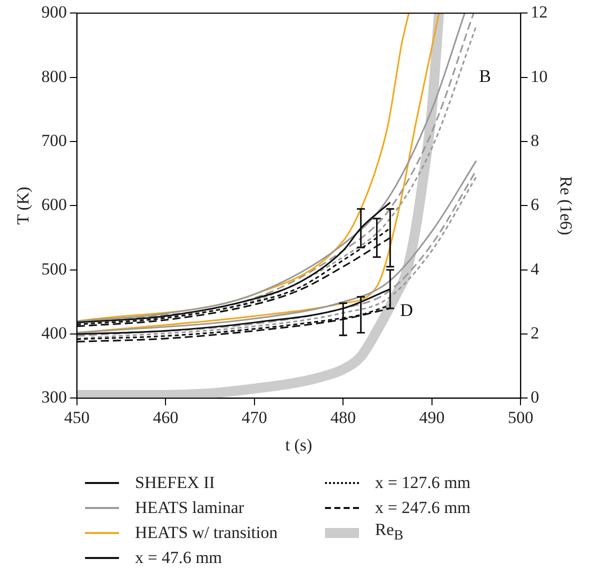  Describe the element at coordinates (54, 268) in the screenshot. I see `y-tick-label: 500` at that location.